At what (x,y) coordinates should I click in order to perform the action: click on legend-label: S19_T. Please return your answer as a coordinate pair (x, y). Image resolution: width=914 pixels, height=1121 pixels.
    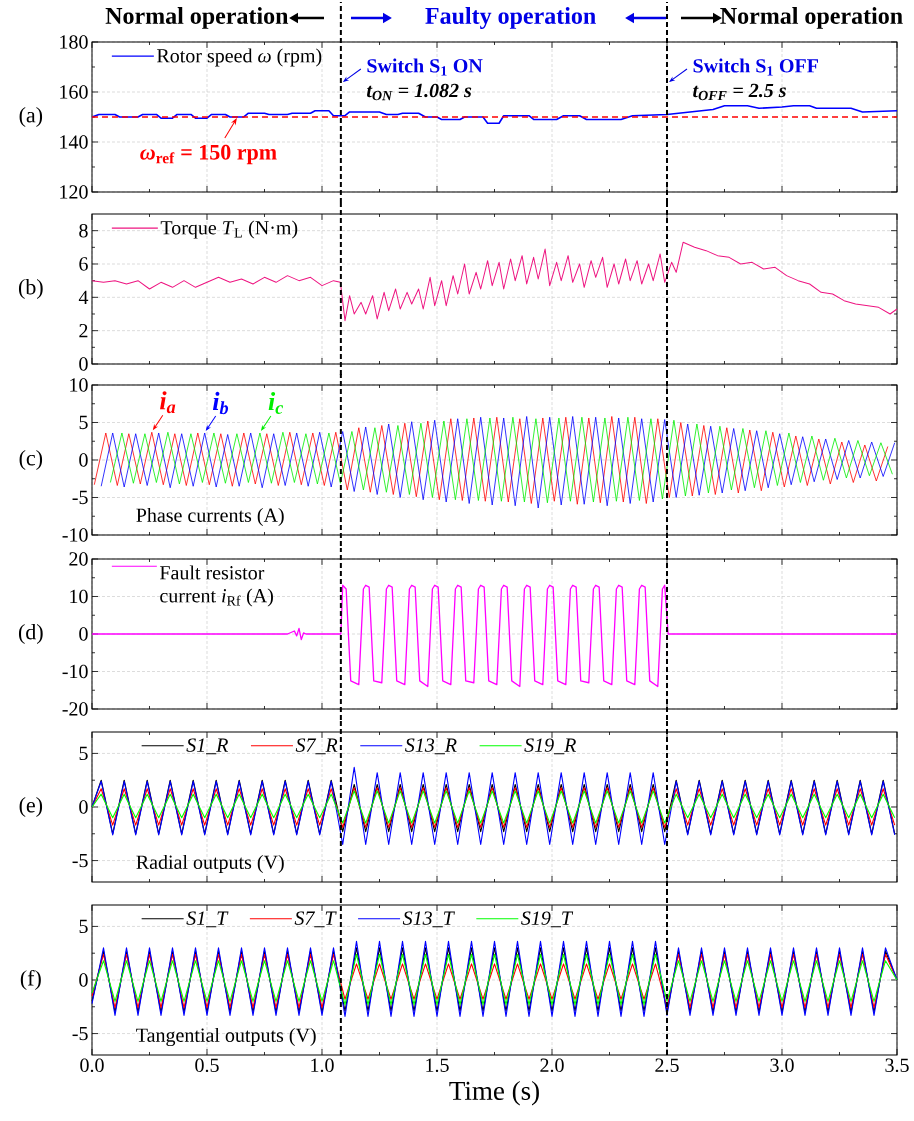
    Looking at the image, I should click on (547, 919).